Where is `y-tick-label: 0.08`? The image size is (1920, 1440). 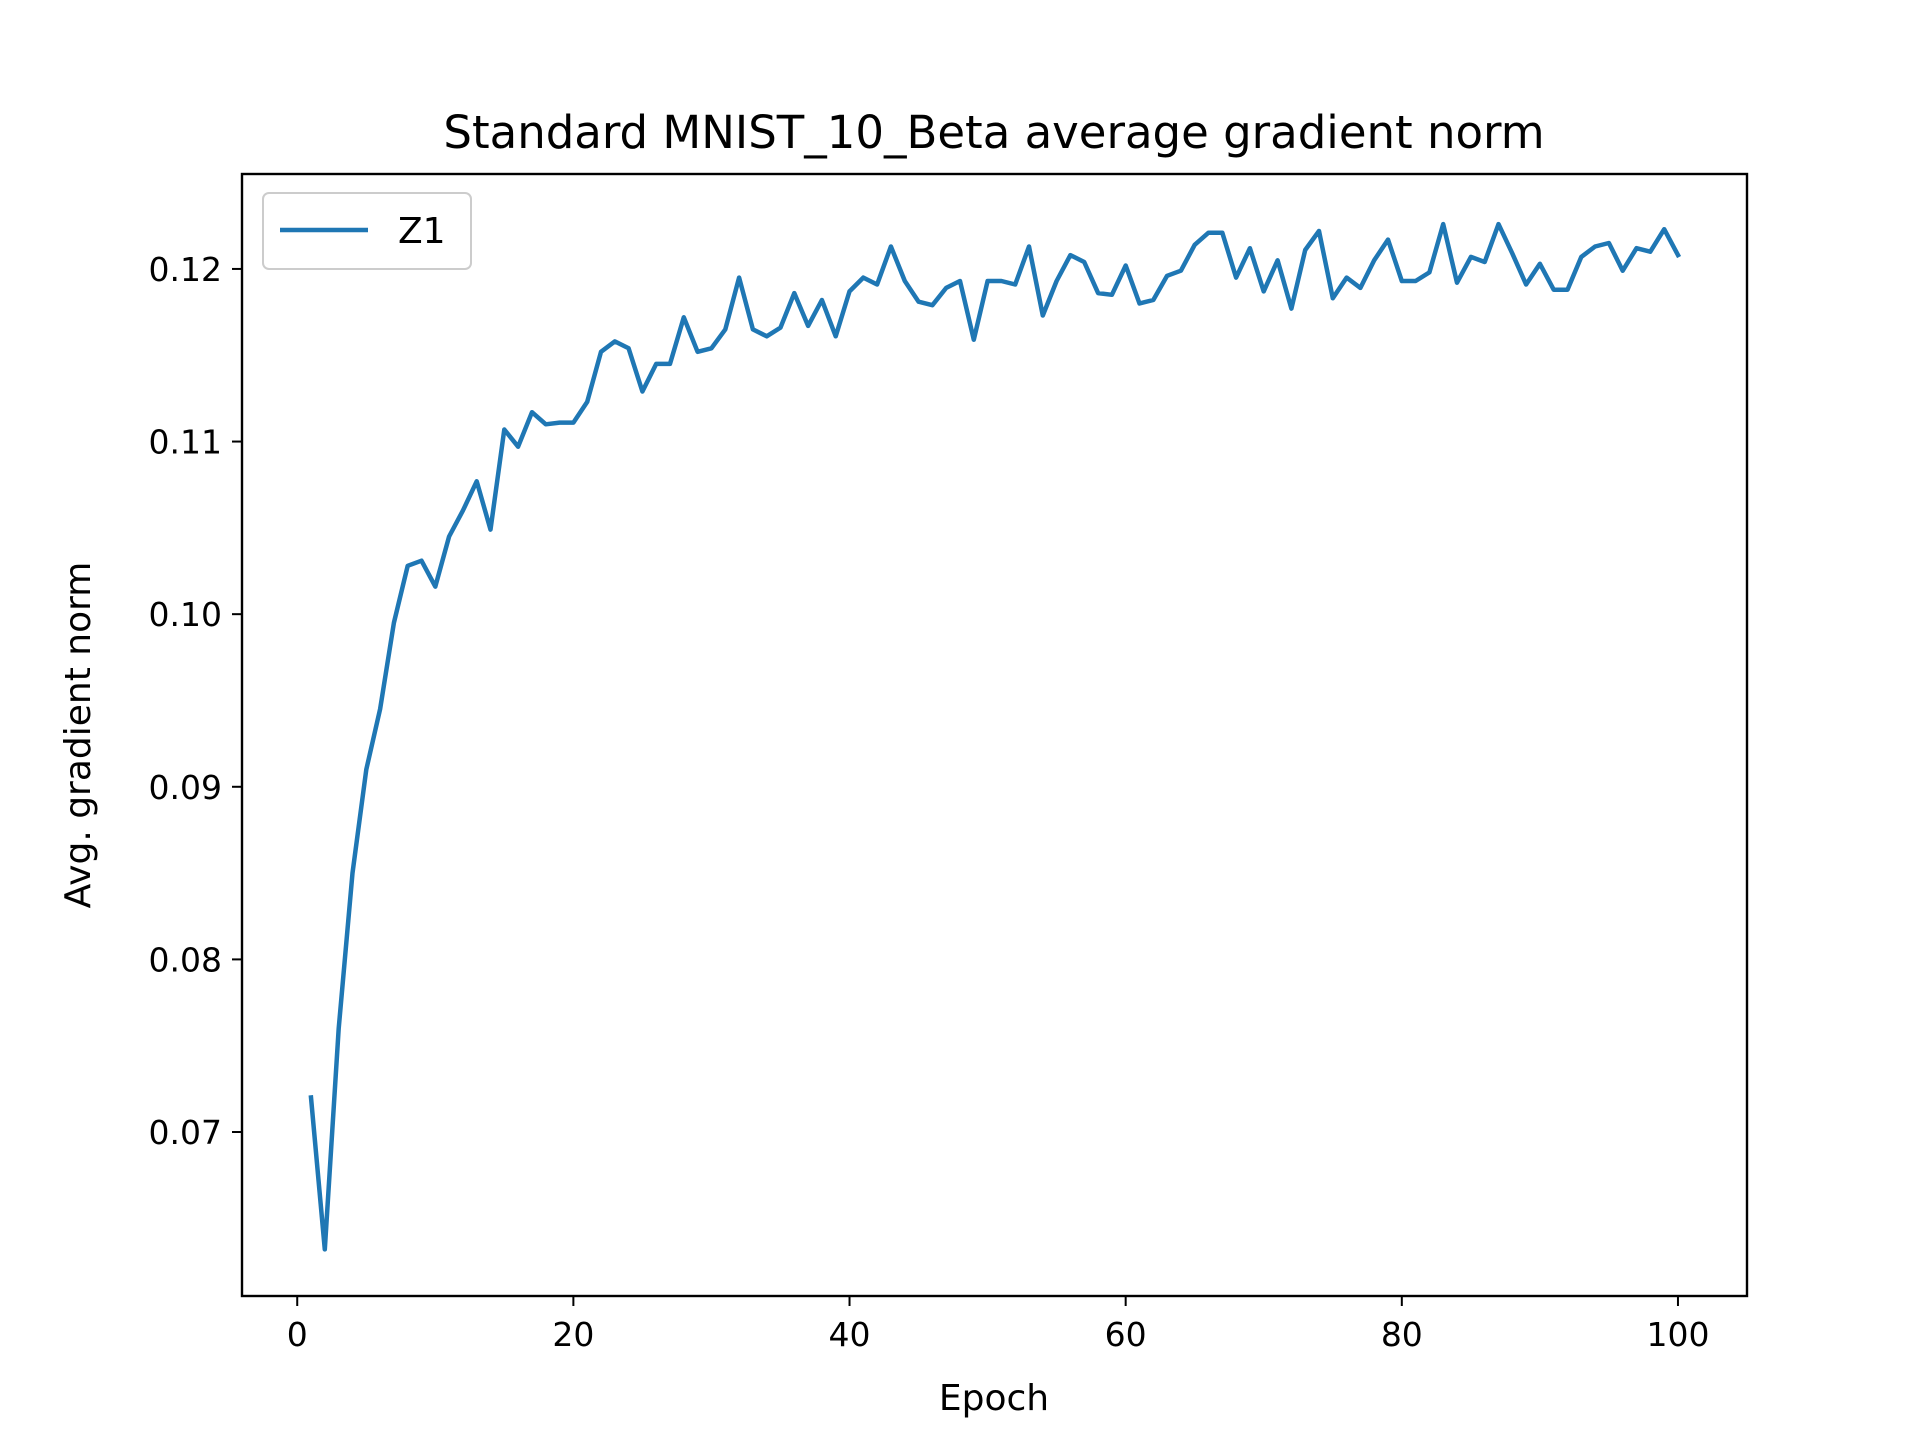 y-tick-label: 0.08 is located at coordinates (185, 959).